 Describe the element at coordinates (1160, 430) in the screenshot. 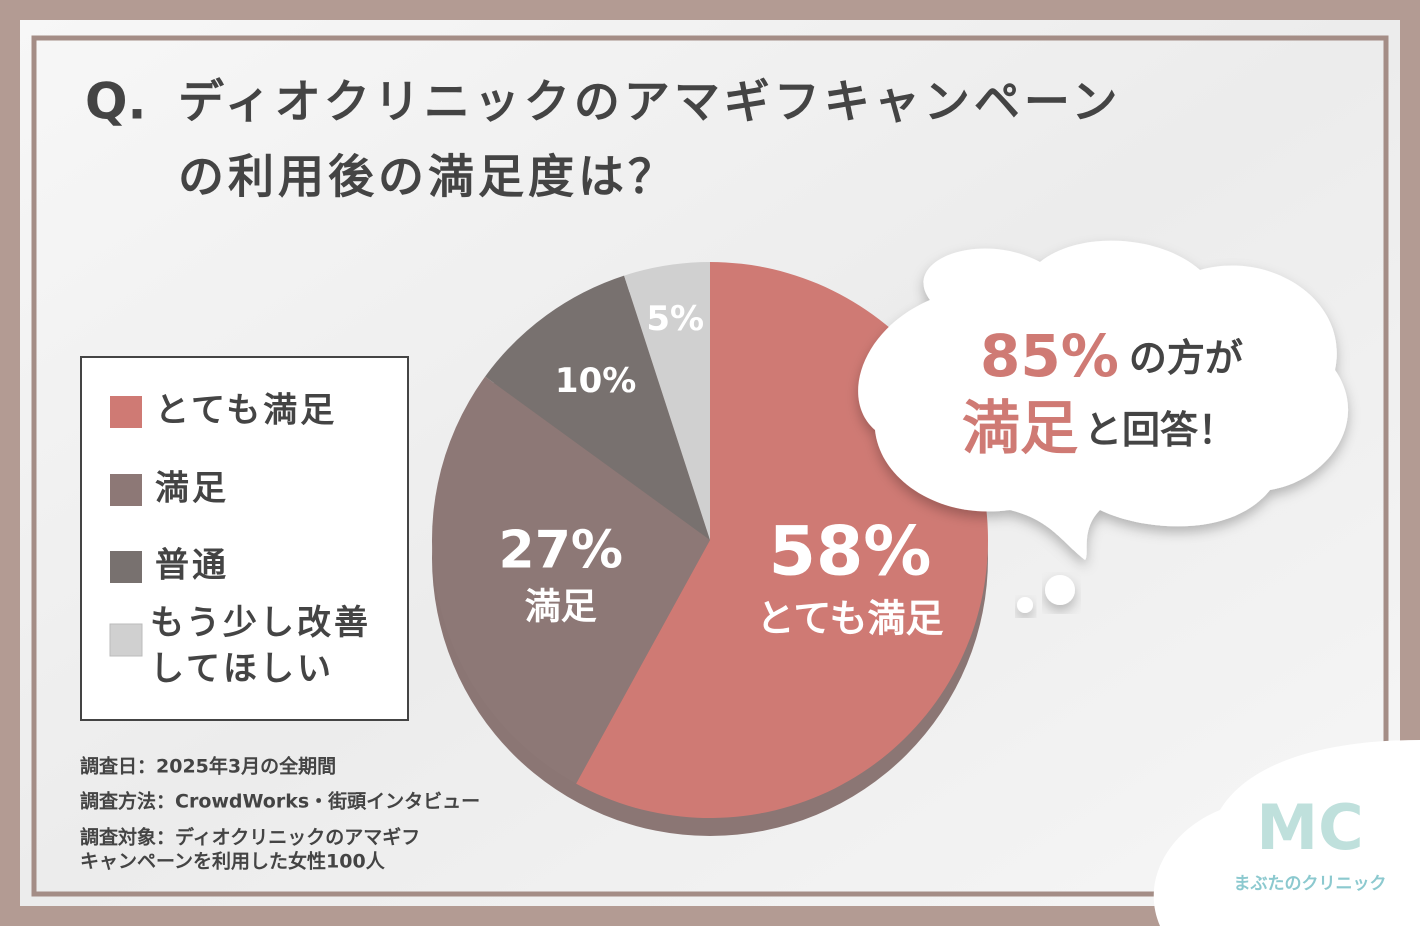

I see `callout-text: と回答！` at that location.